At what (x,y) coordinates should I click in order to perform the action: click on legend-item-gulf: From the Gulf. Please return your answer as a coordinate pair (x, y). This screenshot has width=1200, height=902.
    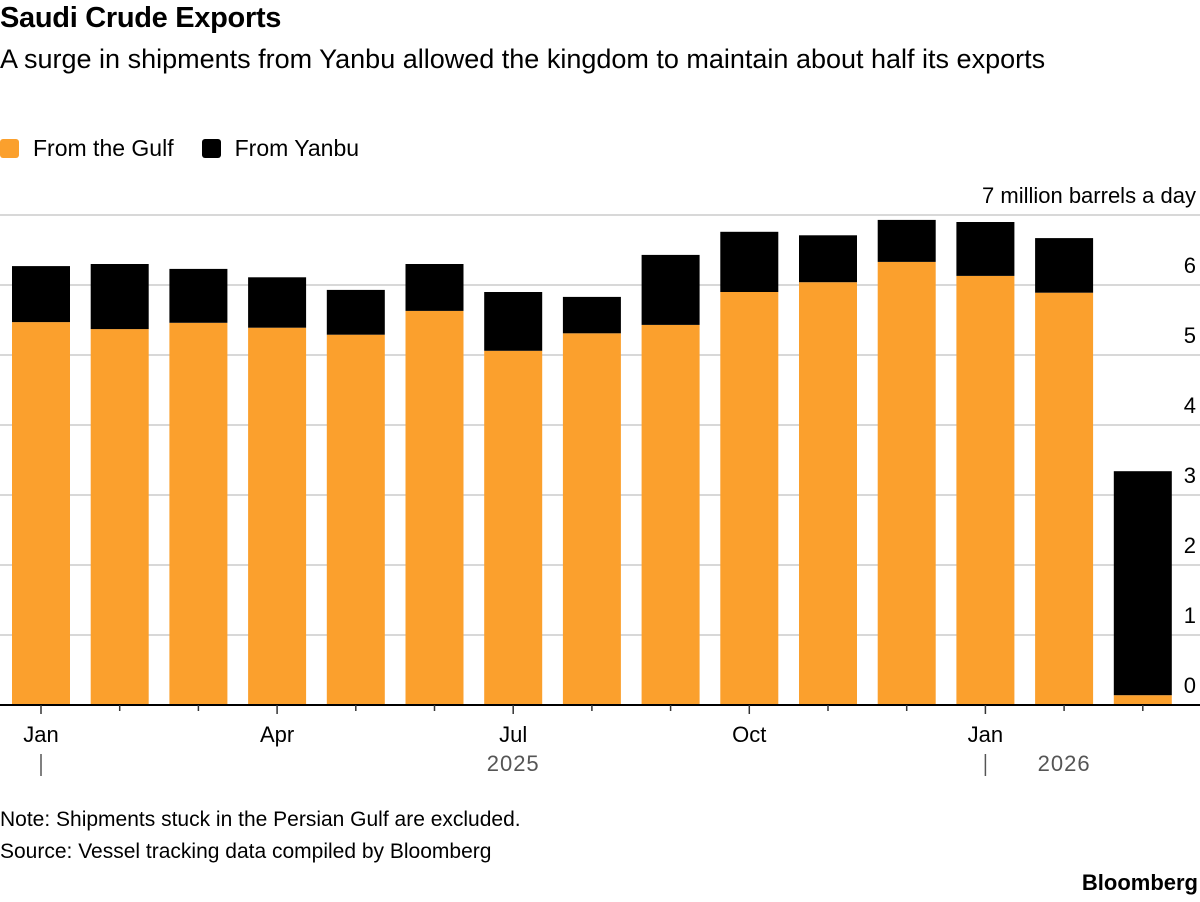
    Looking at the image, I should click on (87, 148).